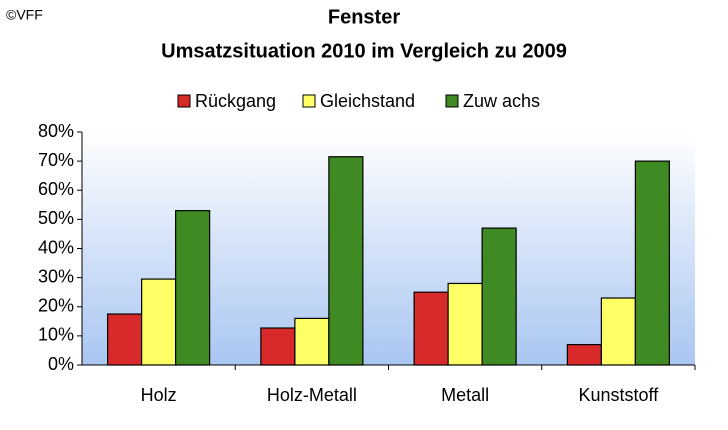 The height and width of the screenshot is (430, 728). Describe the element at coordinates (56, 276) in the screenshot. I see `y-tick-label: 30%` at that location.